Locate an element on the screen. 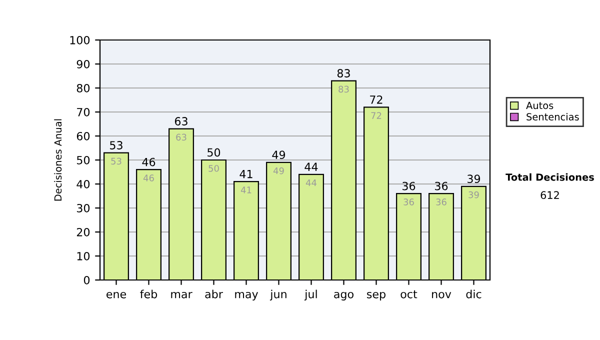 The width and height of the screenshot is (600, 340). text: 612 is located at coordinates (549, 195).